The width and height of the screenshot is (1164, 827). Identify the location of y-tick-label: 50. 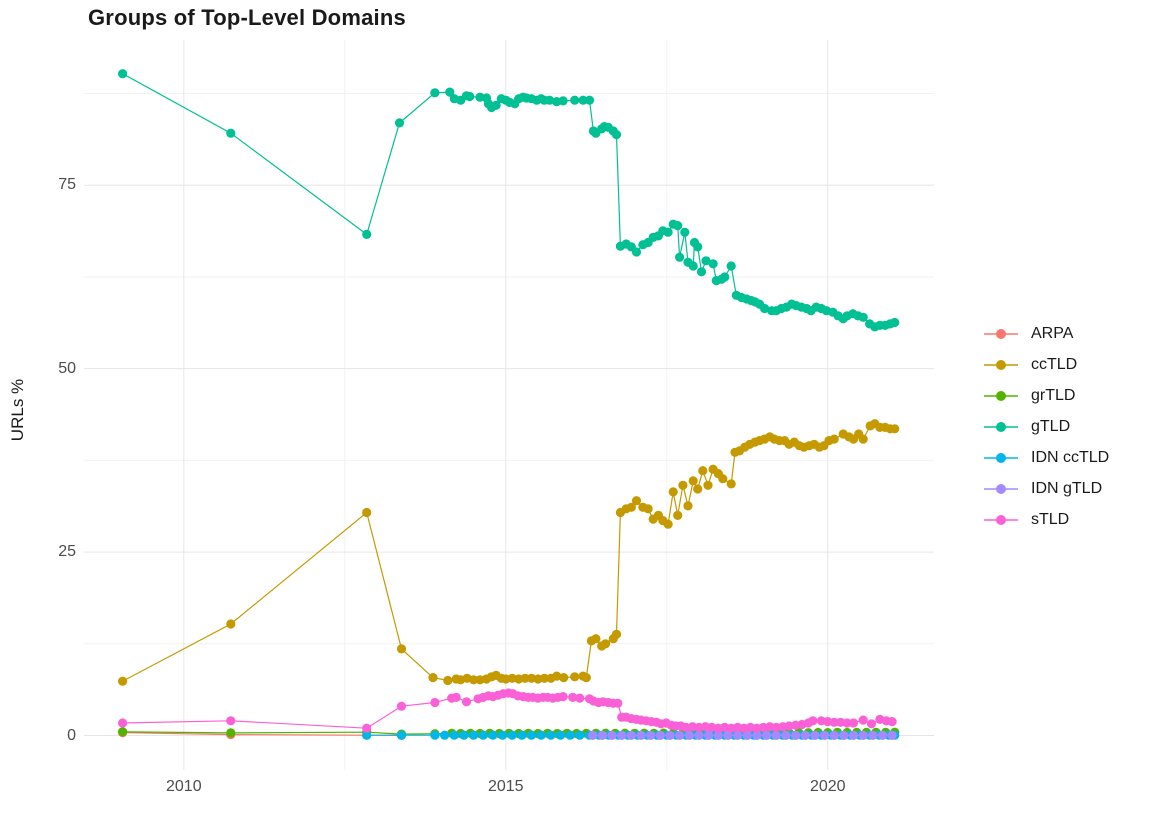
(67, 368).